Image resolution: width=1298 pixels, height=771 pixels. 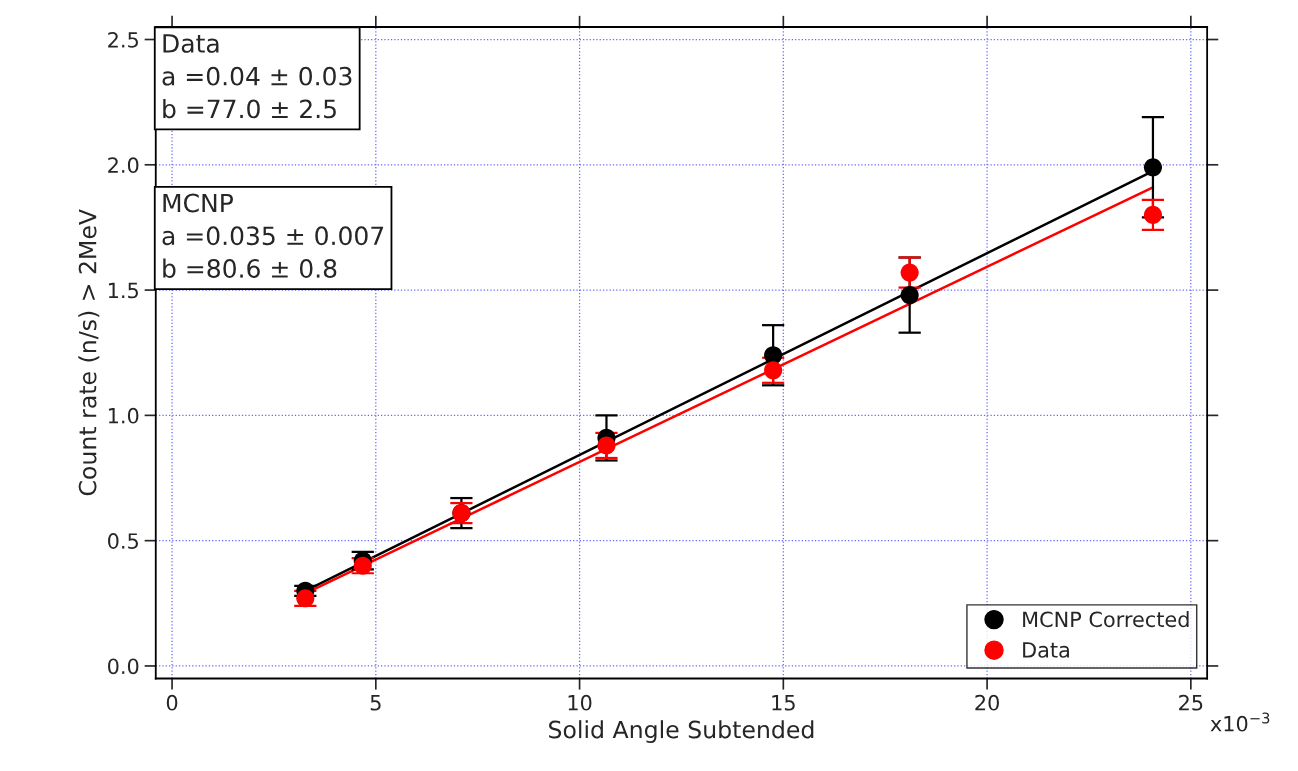 I want to click on y-tick-label: 0.0, so click(x=123, y=666).